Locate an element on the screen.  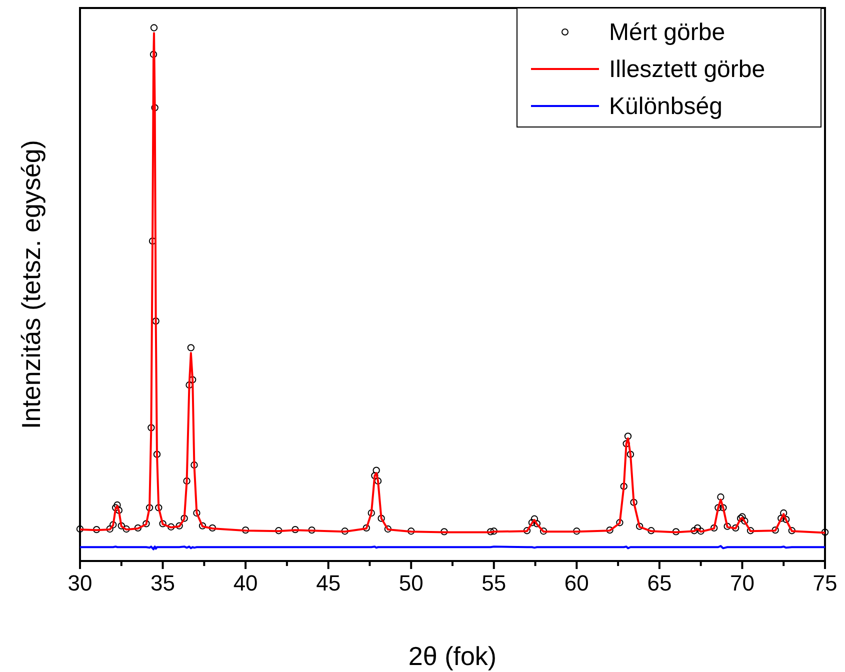
x-tick-label: 65 is located at coordinates (659, 583).